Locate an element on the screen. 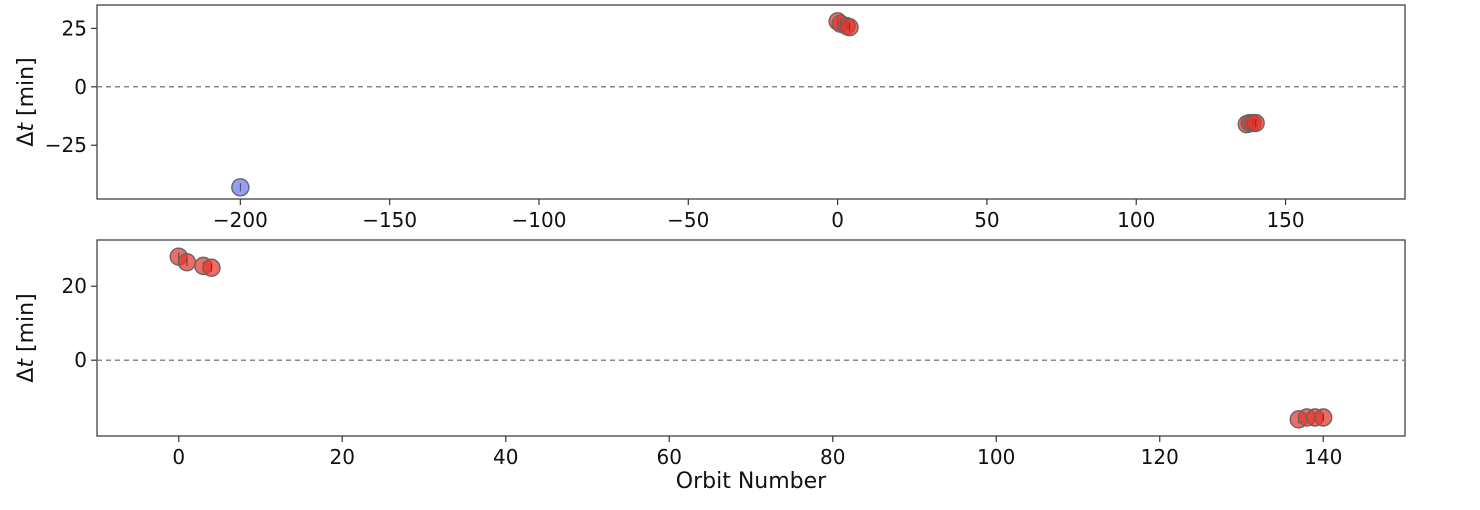  x-tick-label: −200 is located at coordinates (240, 220).